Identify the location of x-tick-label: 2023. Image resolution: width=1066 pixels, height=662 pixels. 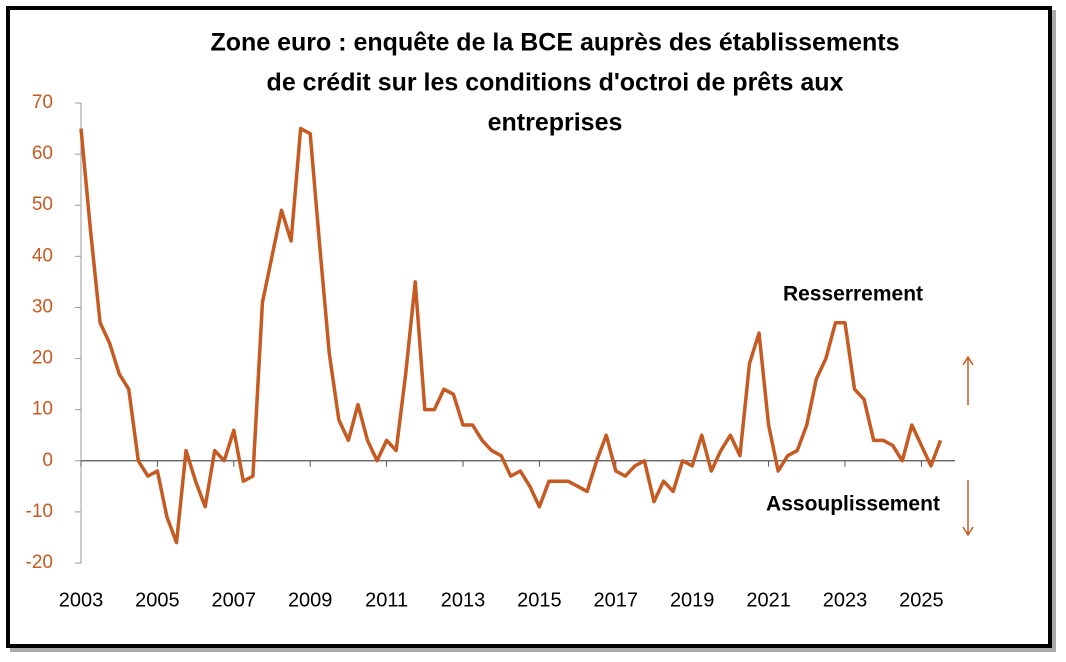
(845, 600).